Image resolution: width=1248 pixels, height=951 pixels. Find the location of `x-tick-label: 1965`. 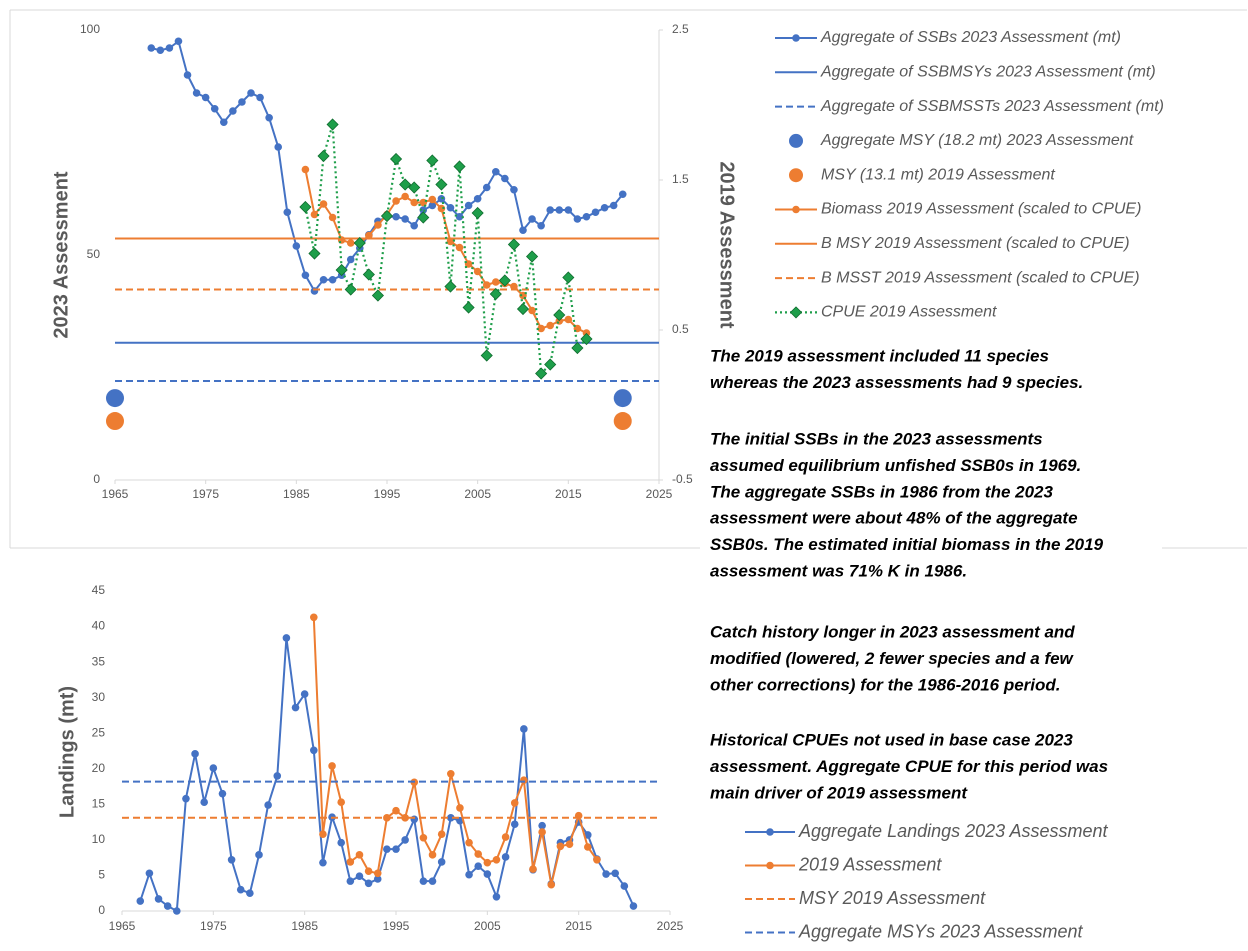

x-tick-label: 1965 is located at coordinates (115, 494).